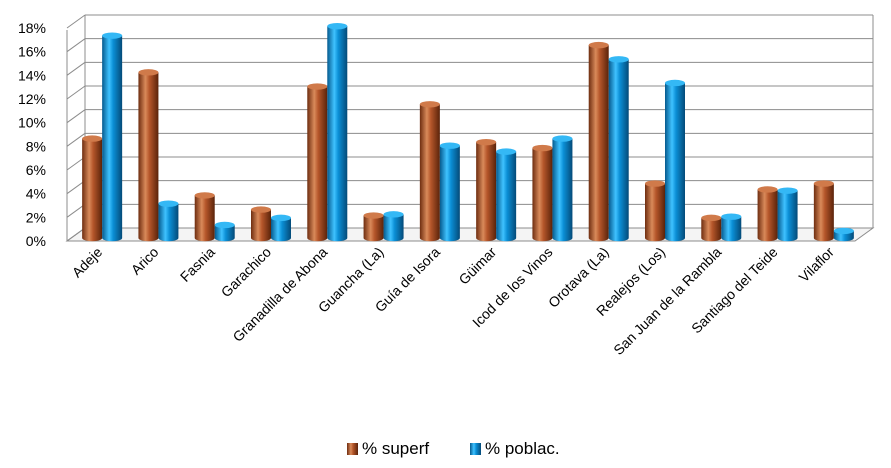 This screenshot has height=468, width=891. I want to click on x-tick-label: Arico, so click(145, 261).